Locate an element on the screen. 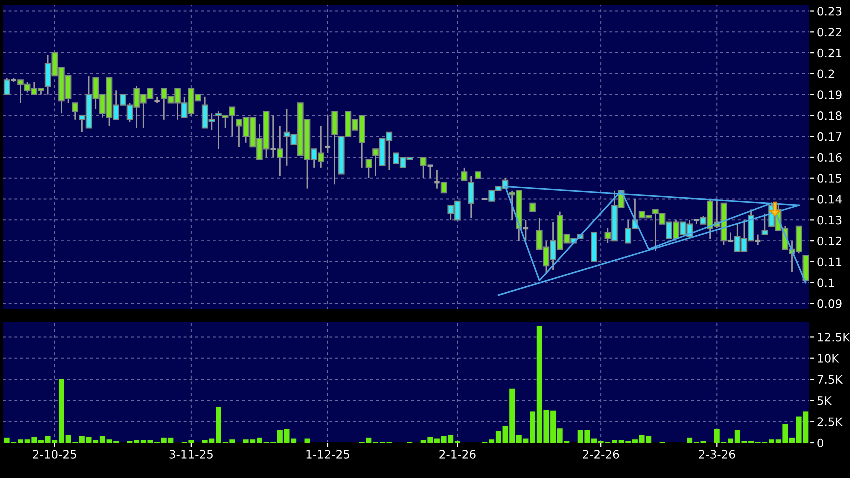  y-tick-label: 0.22 is located at coordinates (830, 32).